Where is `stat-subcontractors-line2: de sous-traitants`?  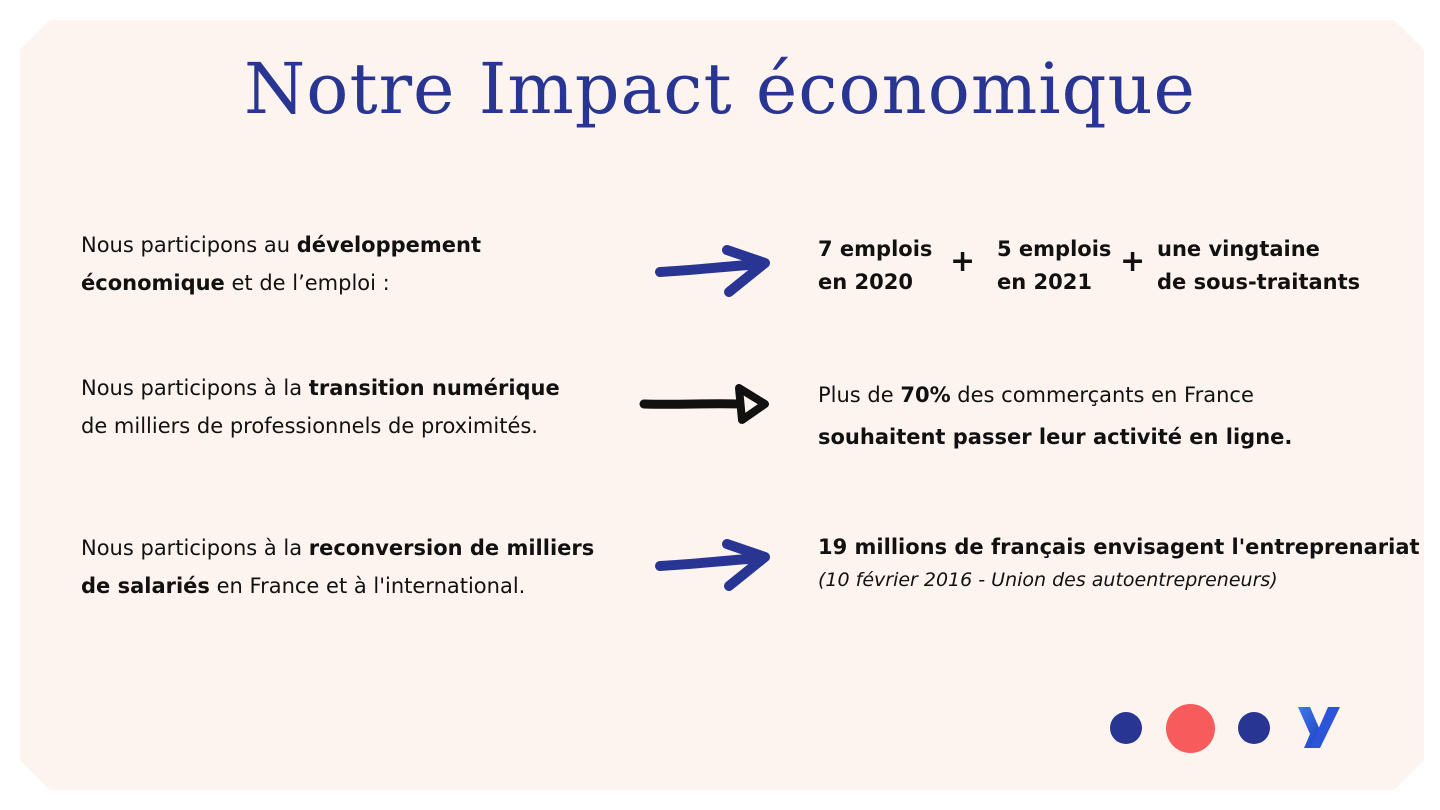 stat-subcontractors-line2: de sous-traitants is located at coordinates (1259, 282).